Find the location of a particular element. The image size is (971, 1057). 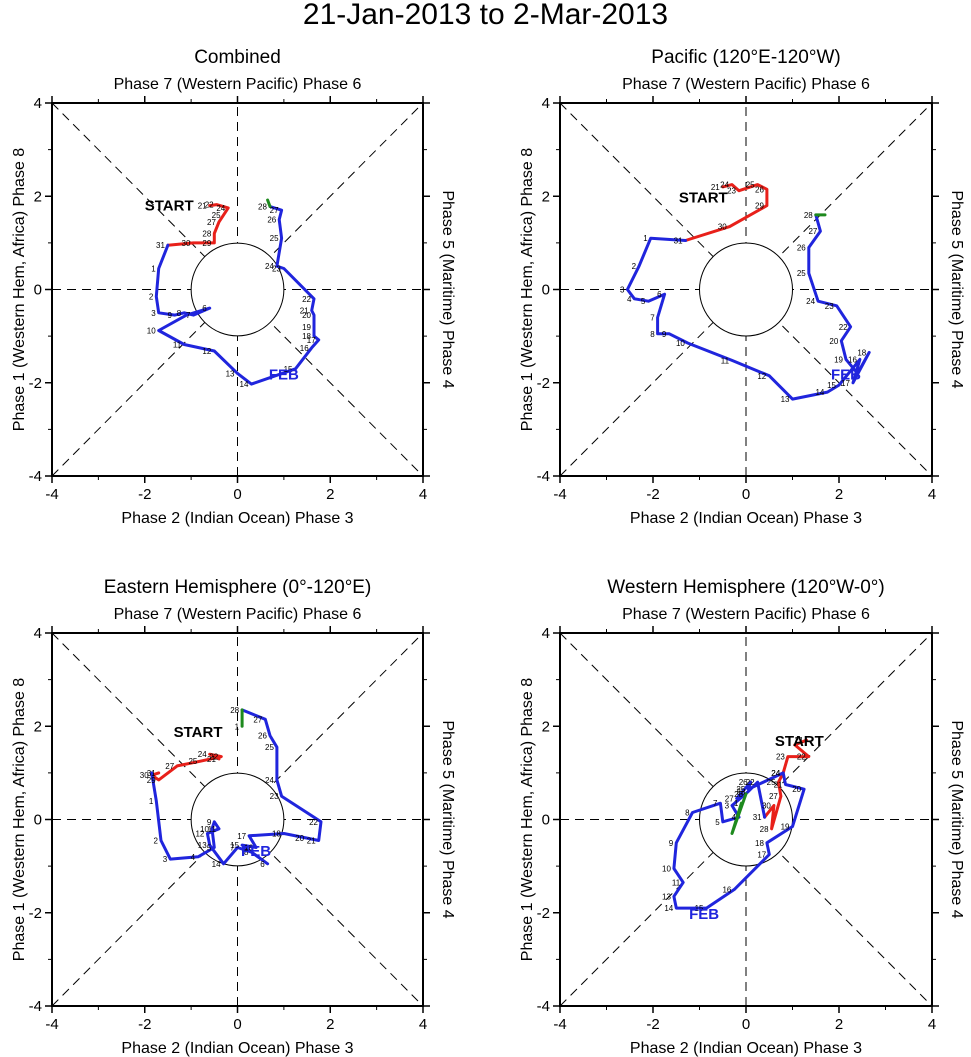

day-label: 2 is located at coordinates (634, 266).